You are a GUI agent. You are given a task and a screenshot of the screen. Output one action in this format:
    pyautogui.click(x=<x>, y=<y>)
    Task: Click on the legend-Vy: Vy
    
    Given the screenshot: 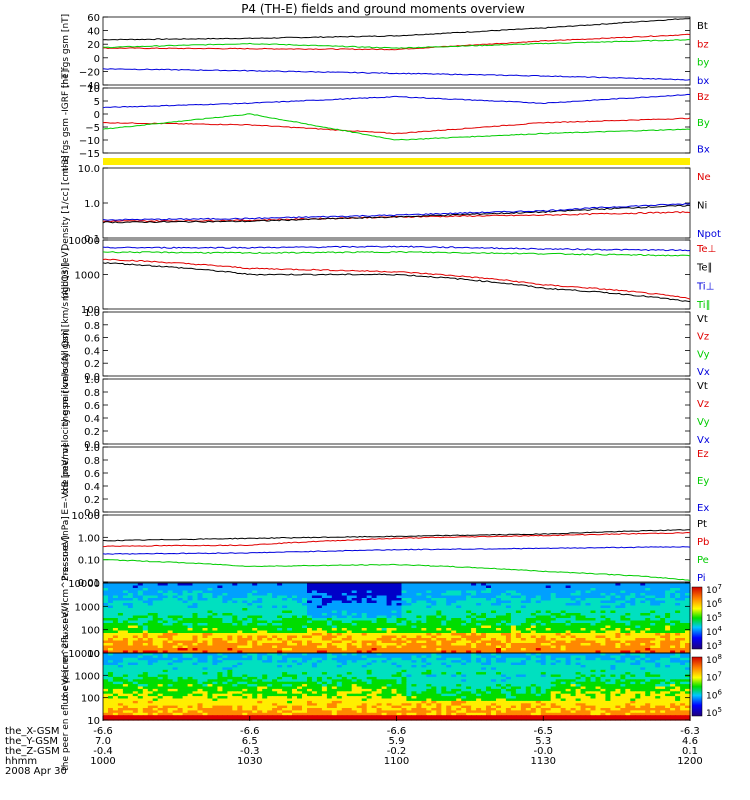 What is the action you would take?
    pyautogui.click(x=703, y=422)
    